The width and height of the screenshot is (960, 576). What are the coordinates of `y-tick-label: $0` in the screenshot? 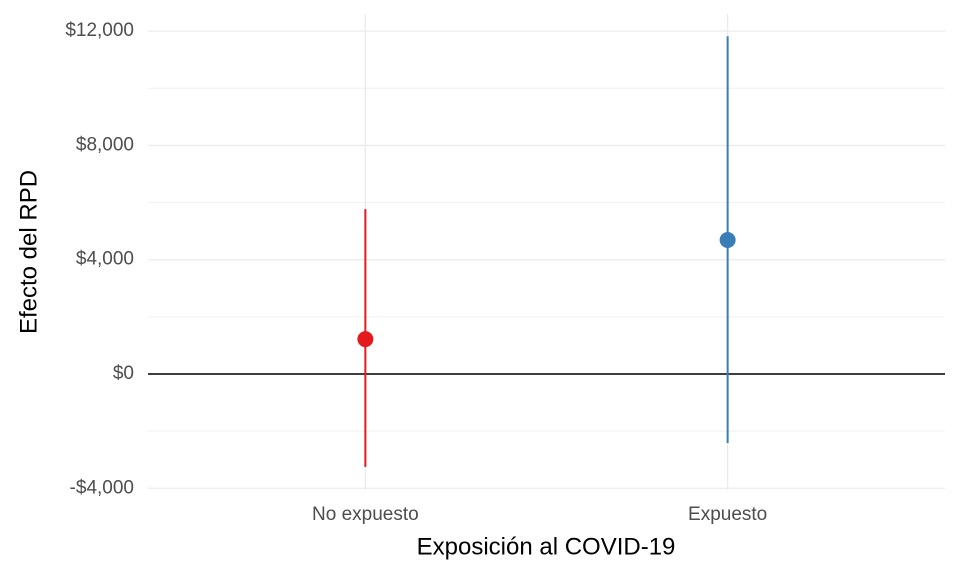 It's located at (123, 373).